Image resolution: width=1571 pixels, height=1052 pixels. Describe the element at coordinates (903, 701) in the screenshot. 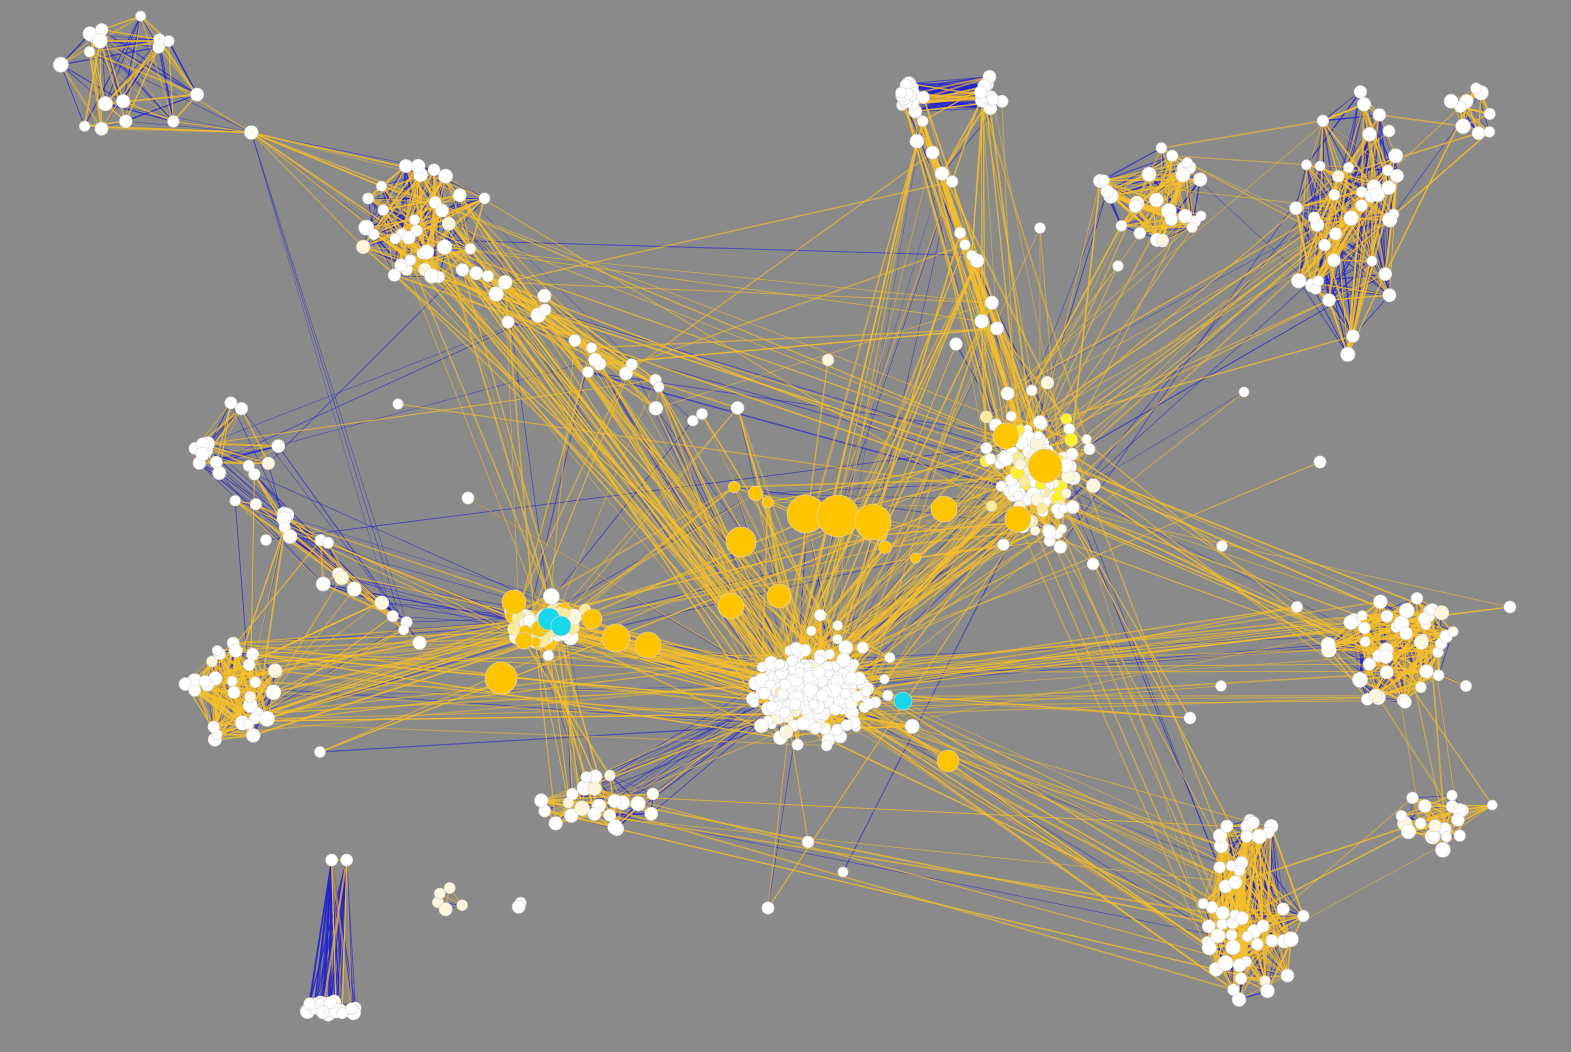

I see `graph-node-highlight` at that location.